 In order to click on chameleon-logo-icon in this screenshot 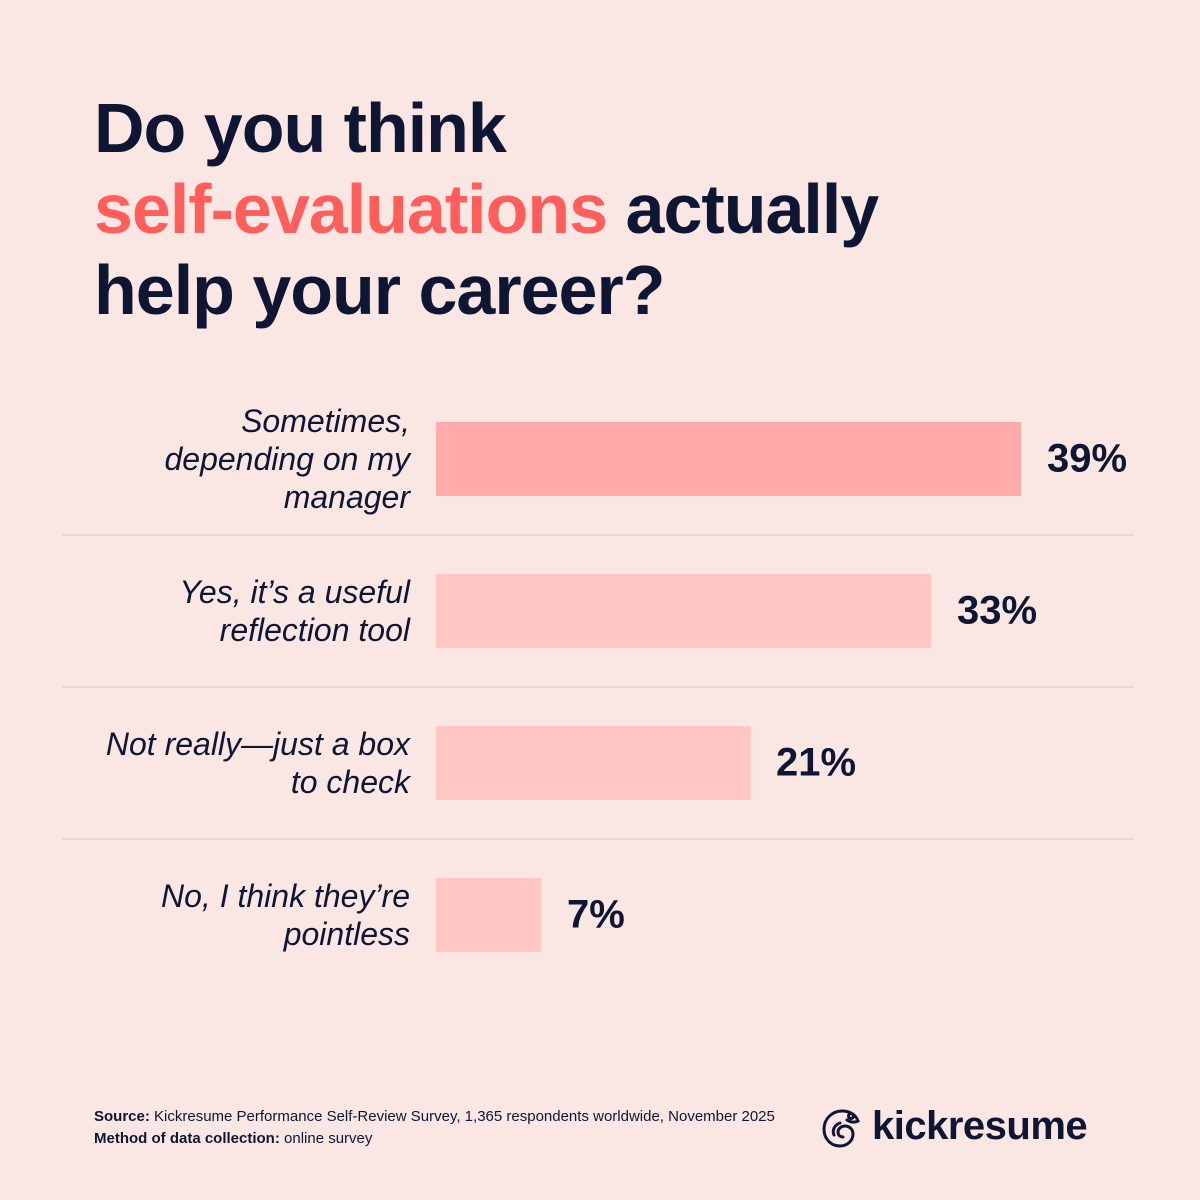, I will do `click(841, 1128)`.